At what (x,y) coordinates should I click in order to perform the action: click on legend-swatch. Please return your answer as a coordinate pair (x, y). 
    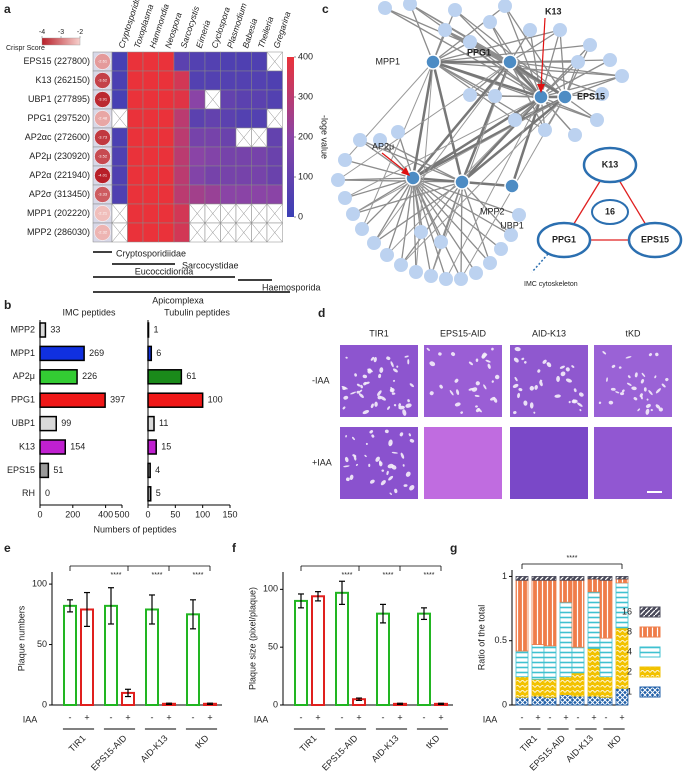
    Looking at the image, I should click on (650, 612).